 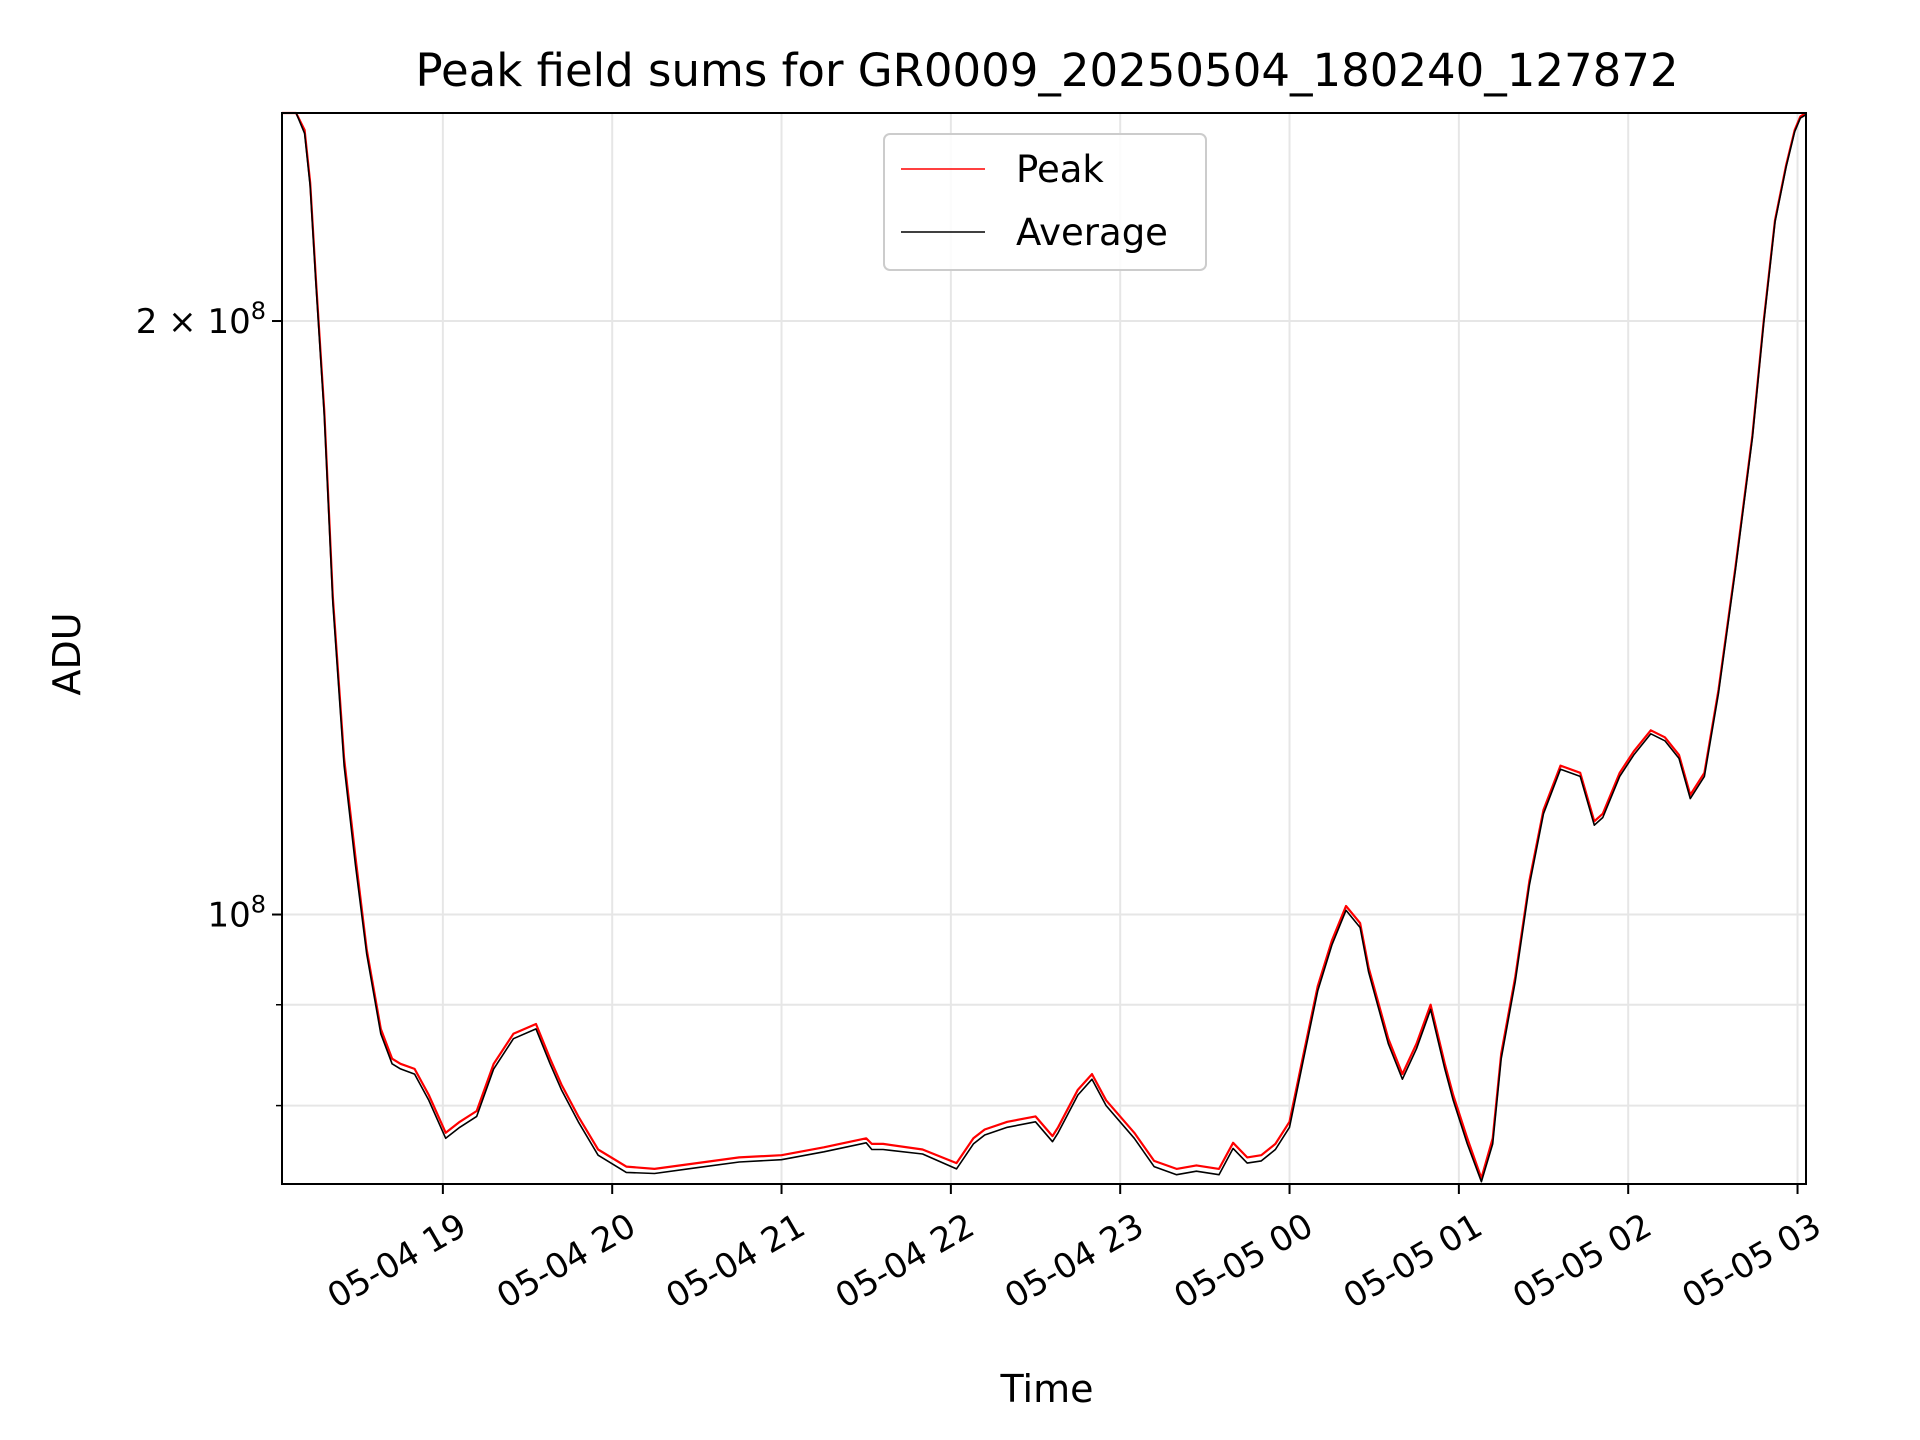 I want to click on y-axis-title: ADU, so click(x=67, y=653).